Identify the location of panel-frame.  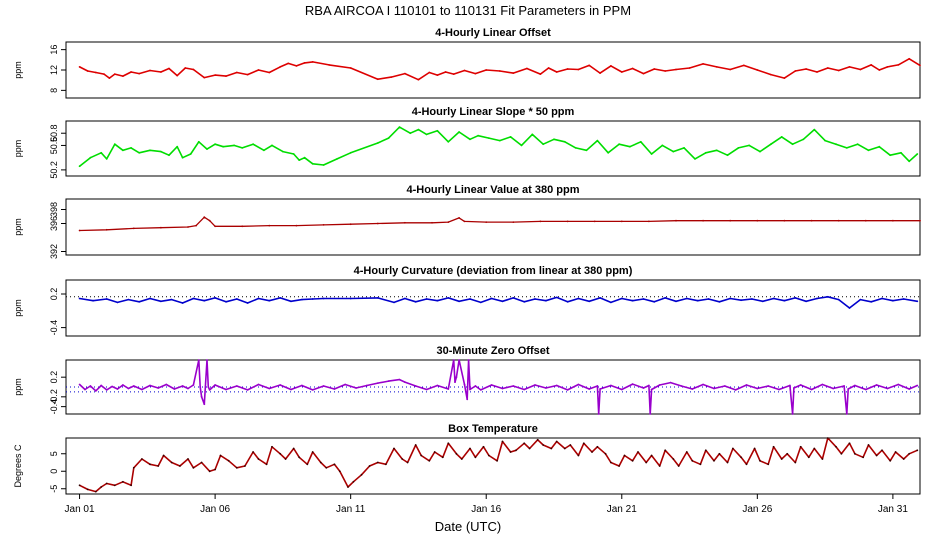
(493, 308).